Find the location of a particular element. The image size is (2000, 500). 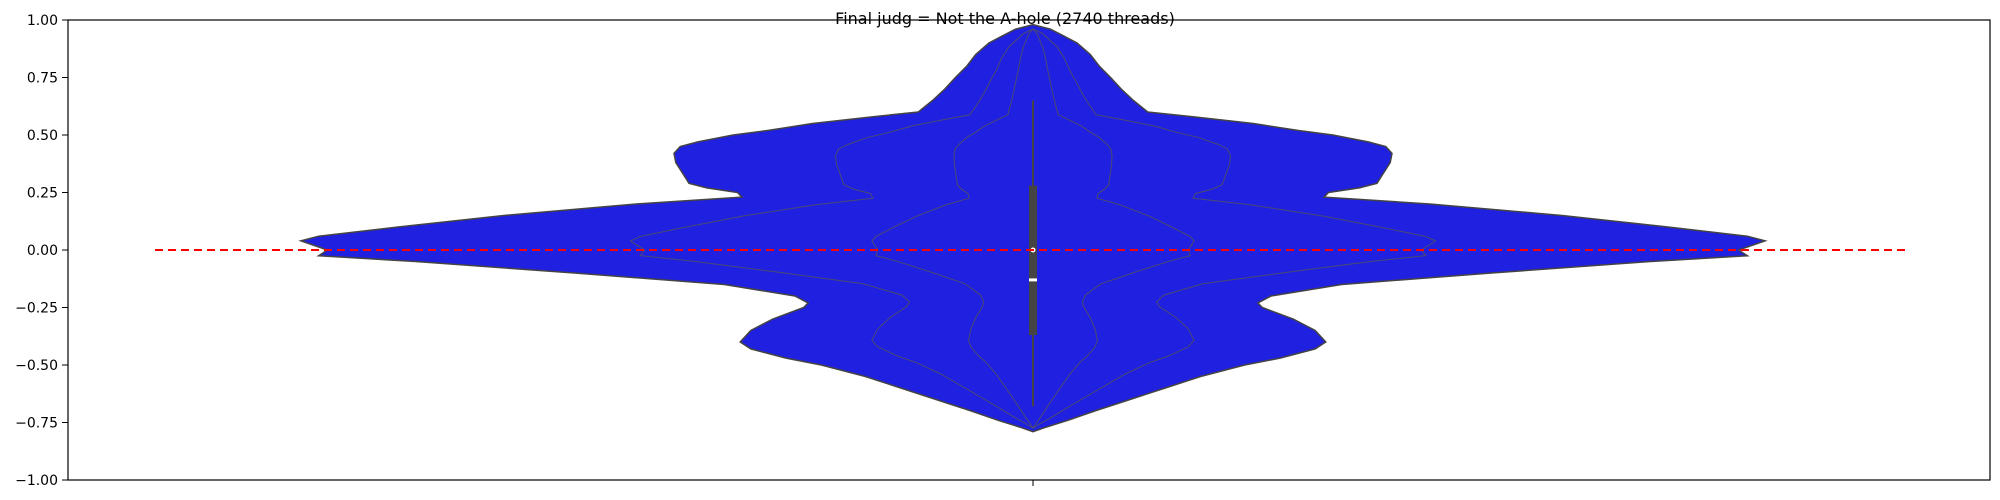

y-tick-label: 0.50 is located at coordinates (42, 136).